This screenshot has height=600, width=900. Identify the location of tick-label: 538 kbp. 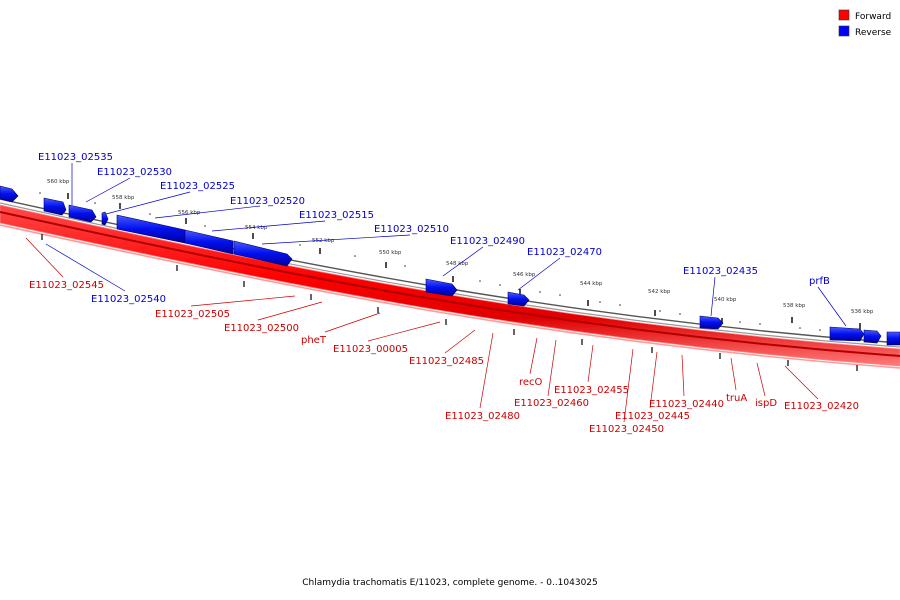
(794, 306).